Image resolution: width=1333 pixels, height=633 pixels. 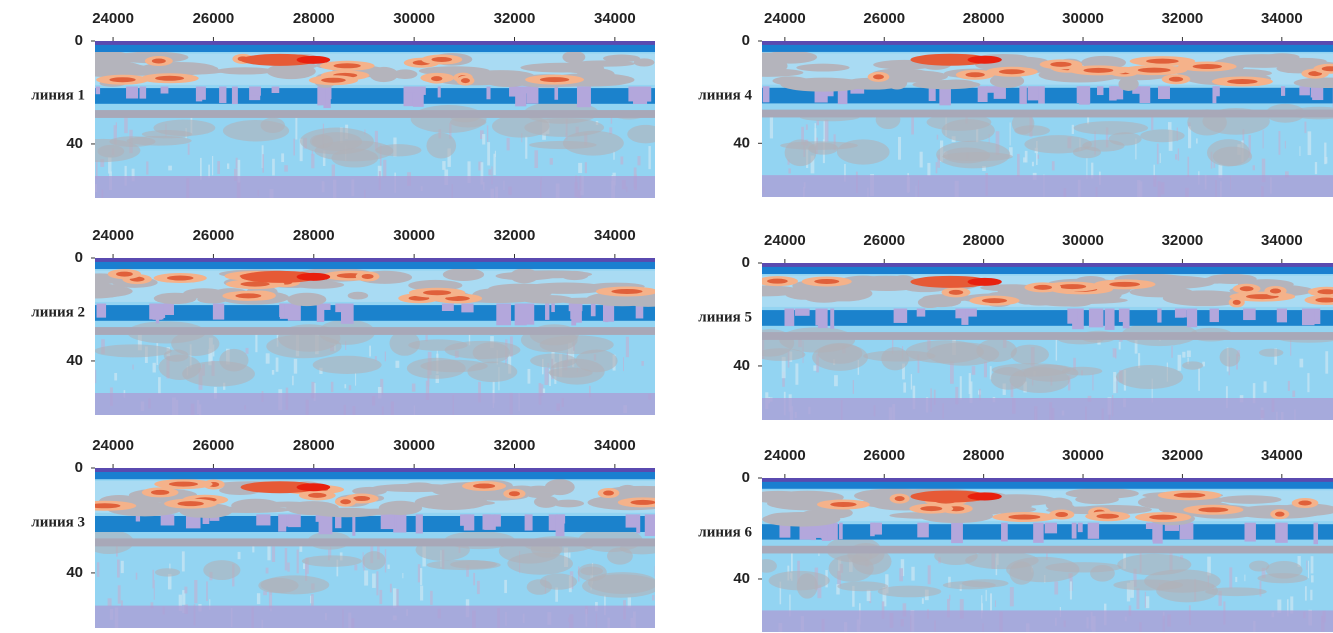 What do you see at coordinates (950, 496) in the screenshot?
I see `anomaly` at bounding box center [950, 496].